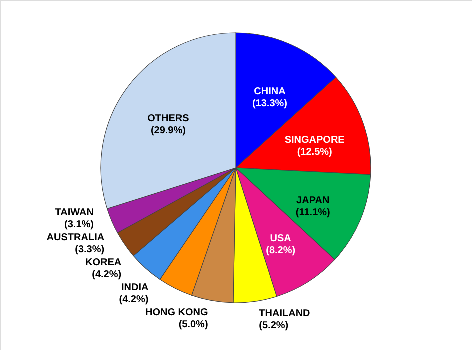 The image size is (472, 350). What do you see at coordinates (281, 251) in the screenshot?
I see `data-label: (8.2%)` at bounding box center [281, 251].